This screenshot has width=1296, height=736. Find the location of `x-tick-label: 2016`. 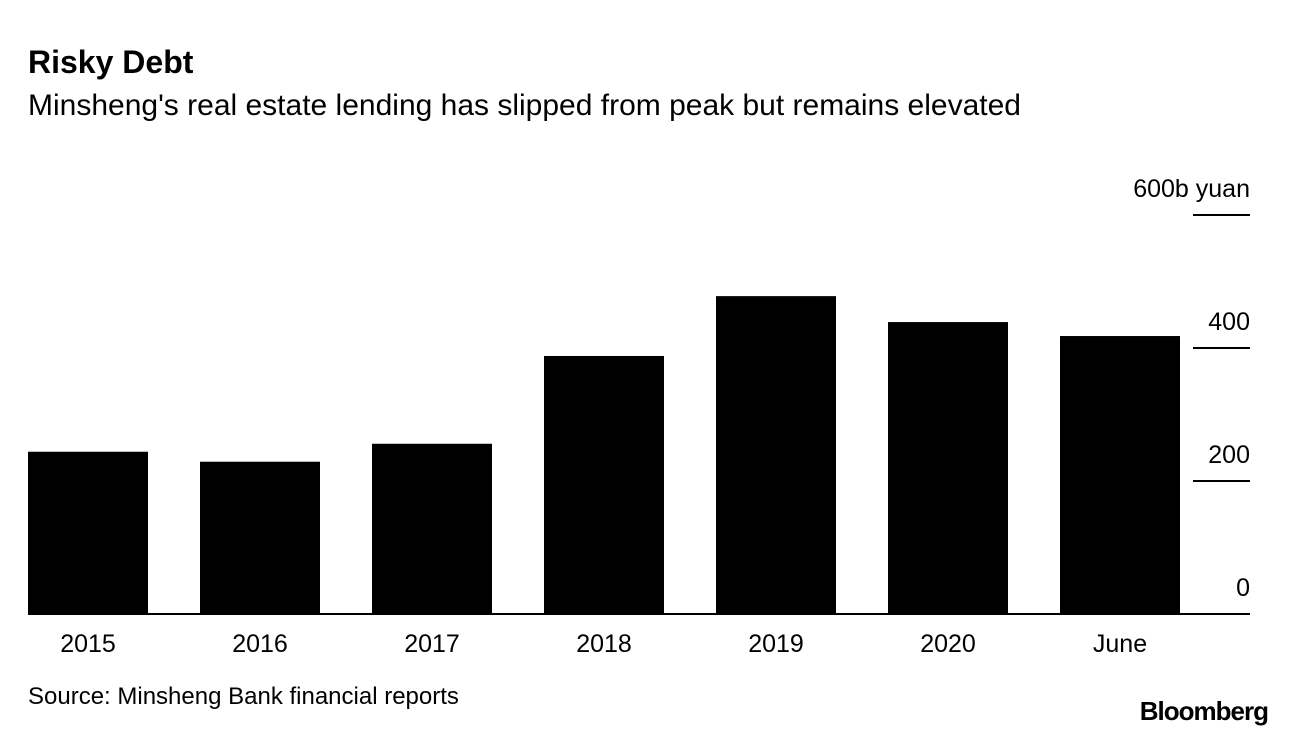

x-tick-label: 2016 is located at coordinates (260, 644).